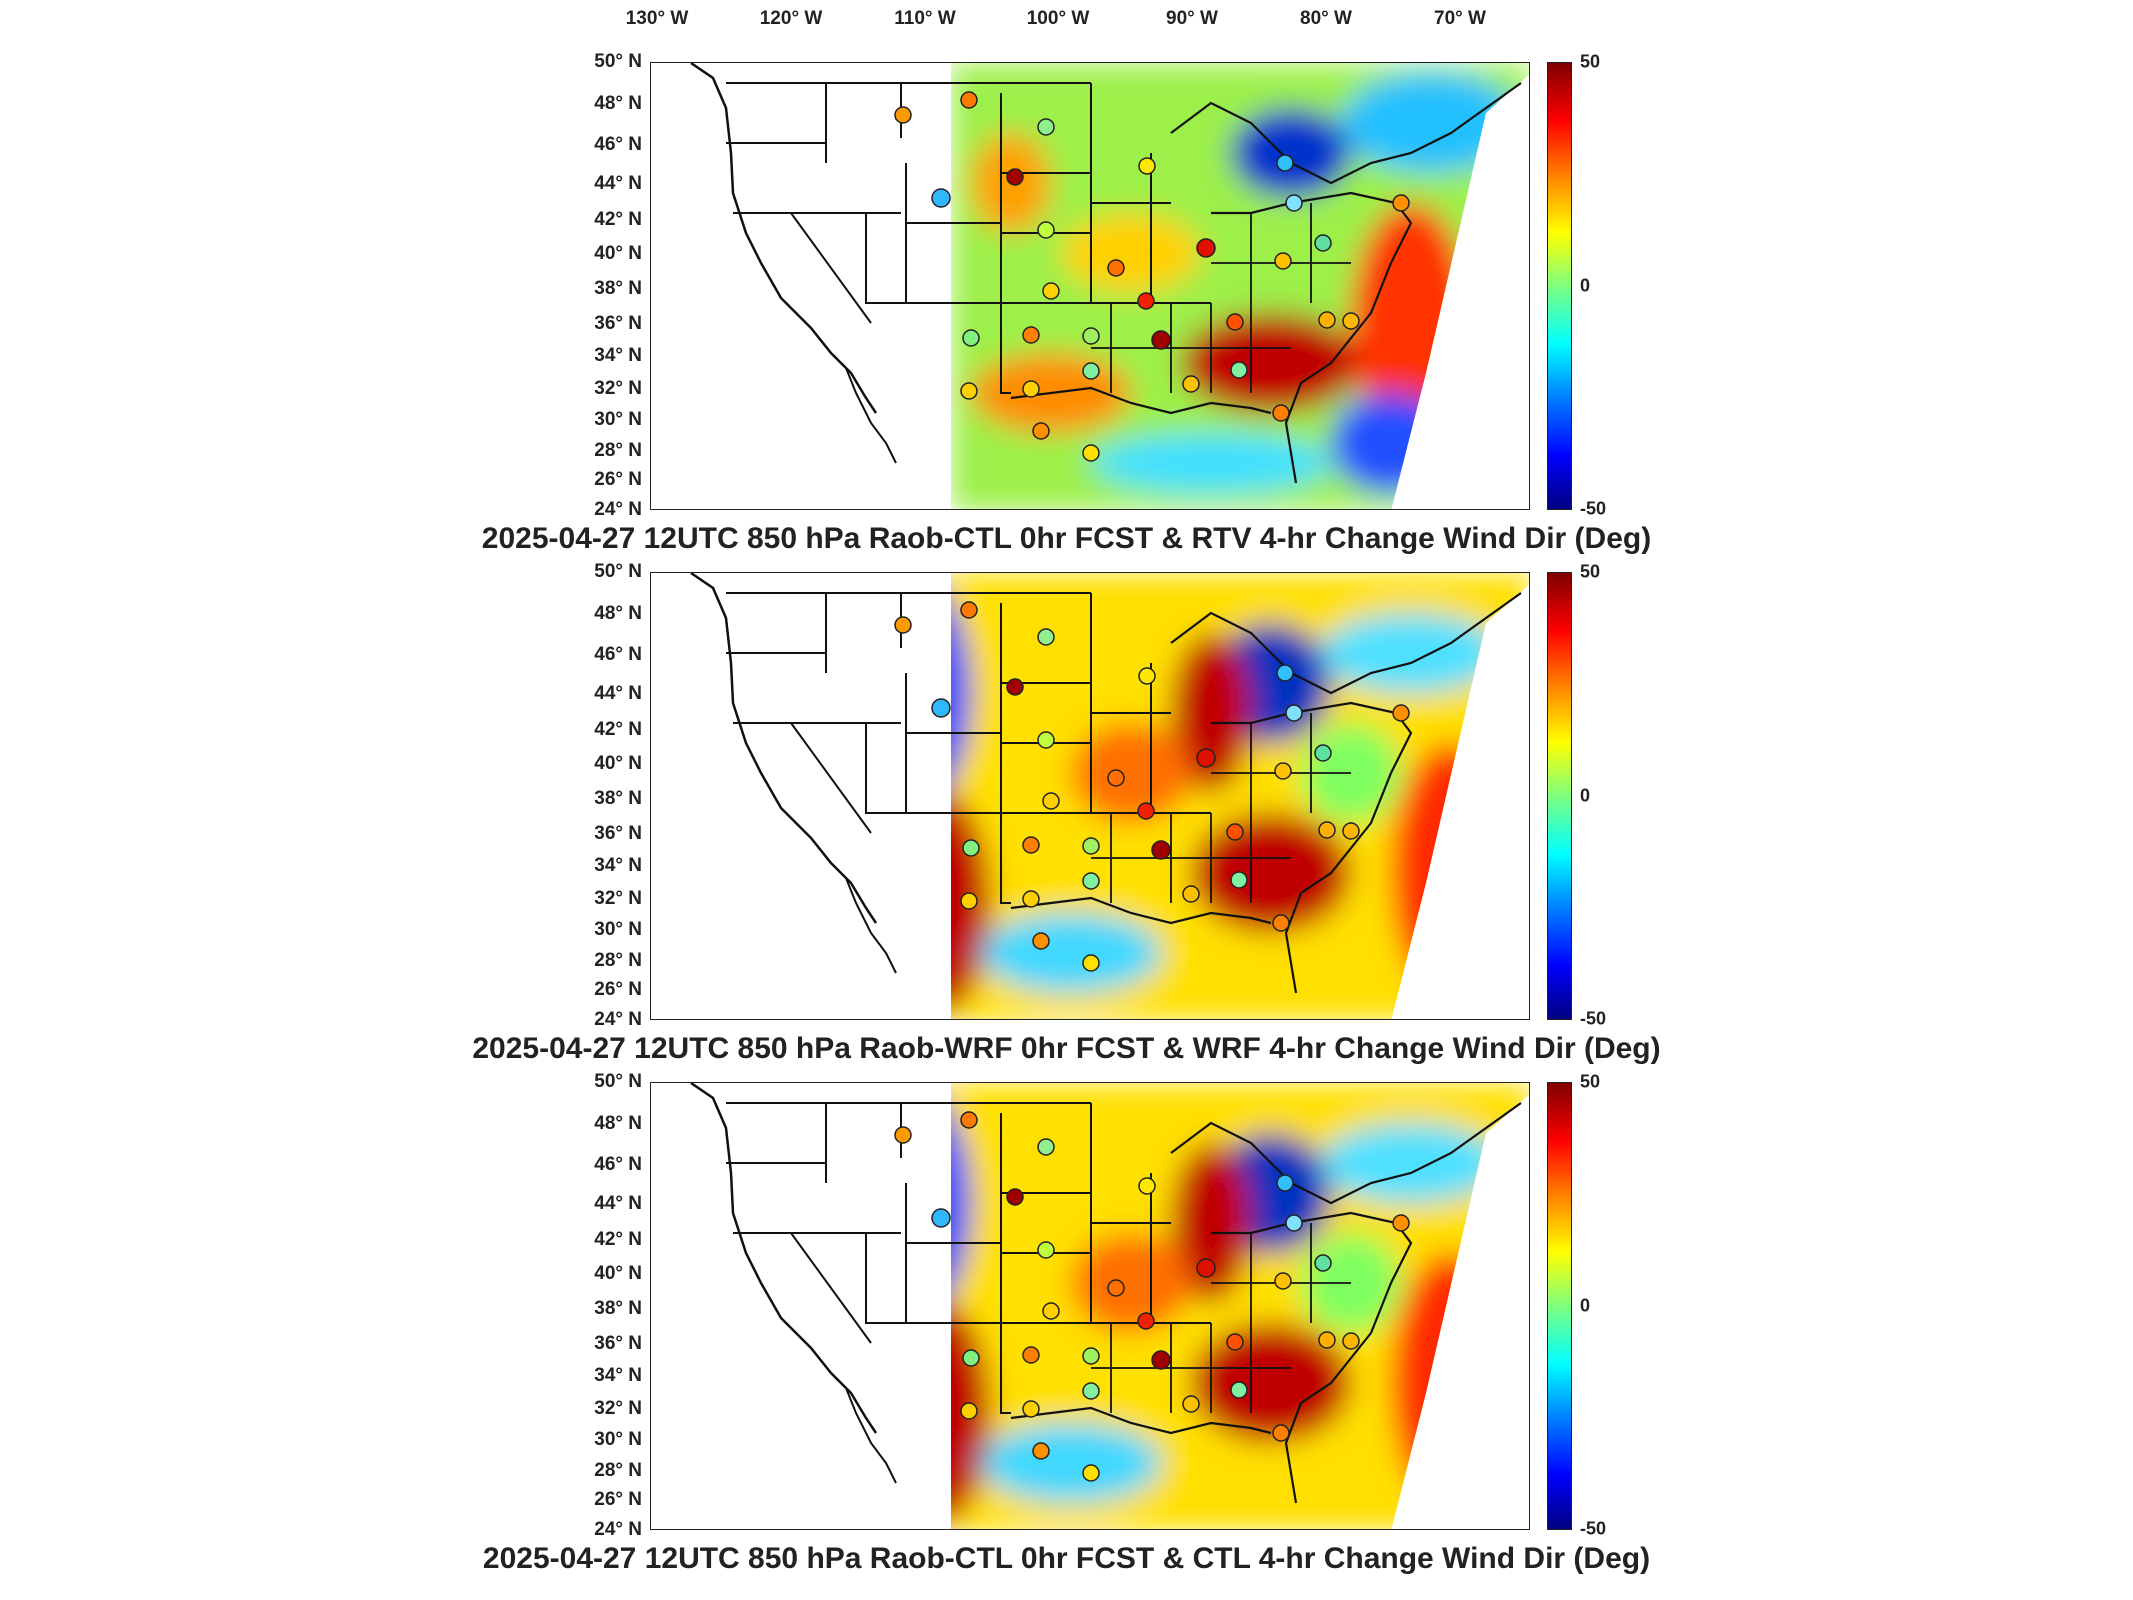  What do you see at coordinates (1058, 18) in the screenshot?
I see `lon-label: 100° W` at bounding box center [1058, 18].